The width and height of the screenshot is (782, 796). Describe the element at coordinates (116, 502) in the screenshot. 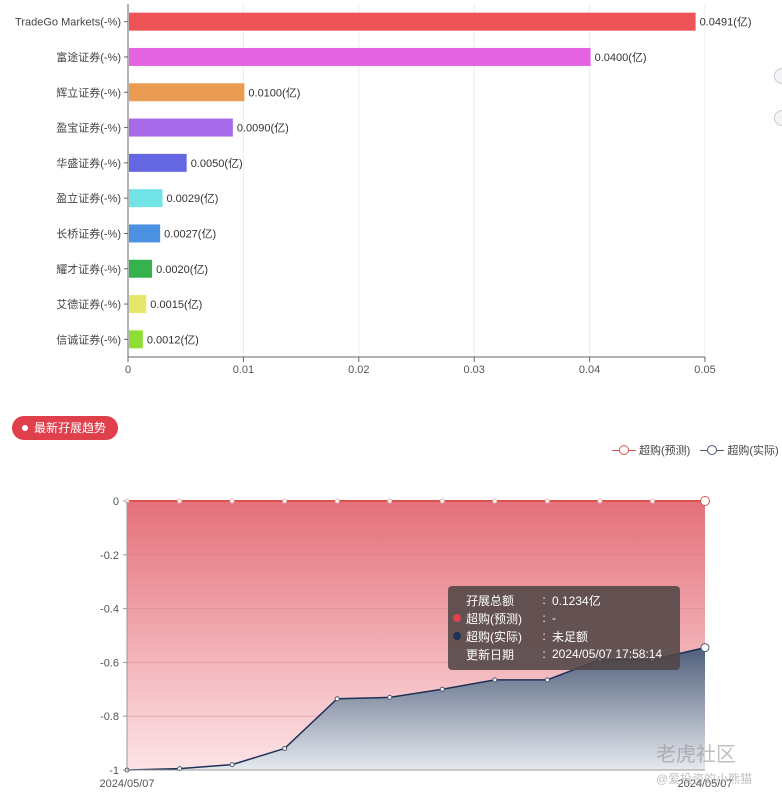

I see `y-tick-label: 0` at that location.